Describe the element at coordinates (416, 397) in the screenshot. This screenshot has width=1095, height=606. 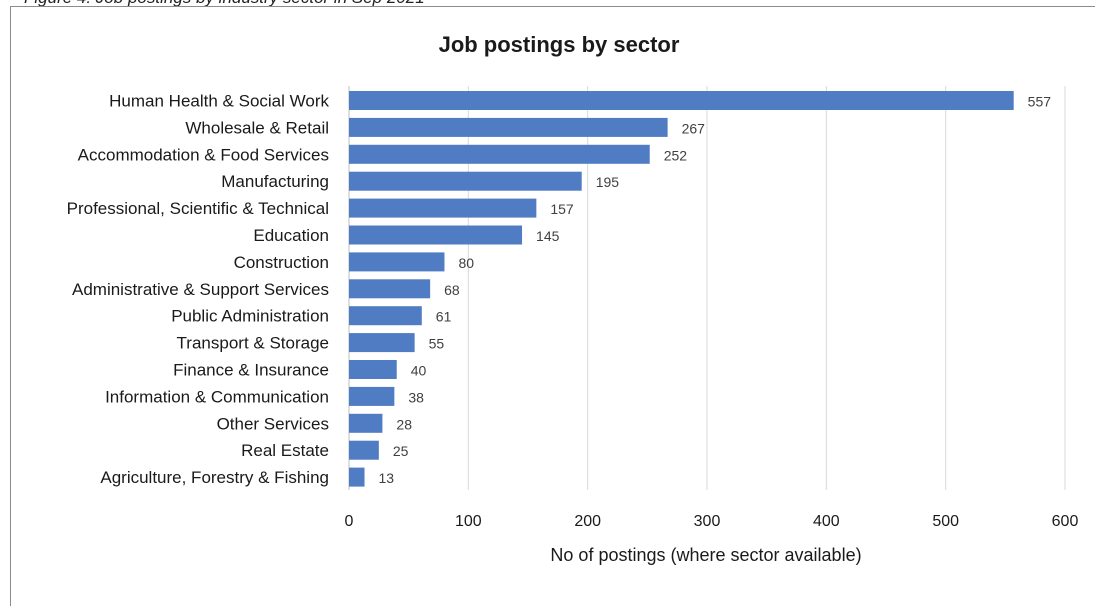
I see `value-label: 38` at that location.